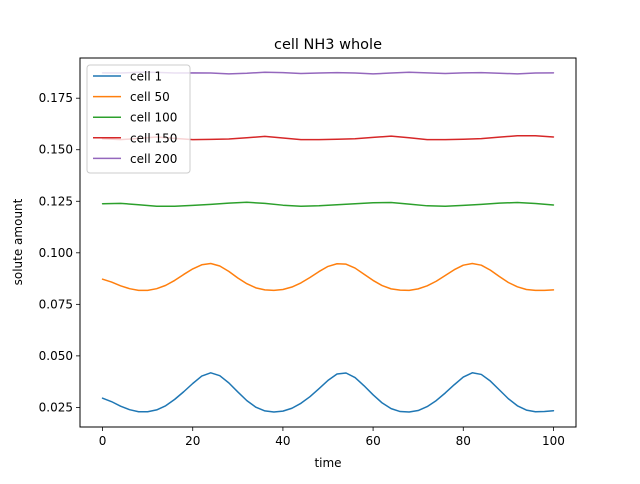  What do you see at coordinates (553, 441) in the screenshot?
I see `x-tick-label: 100` at bounding box center [553, 441].